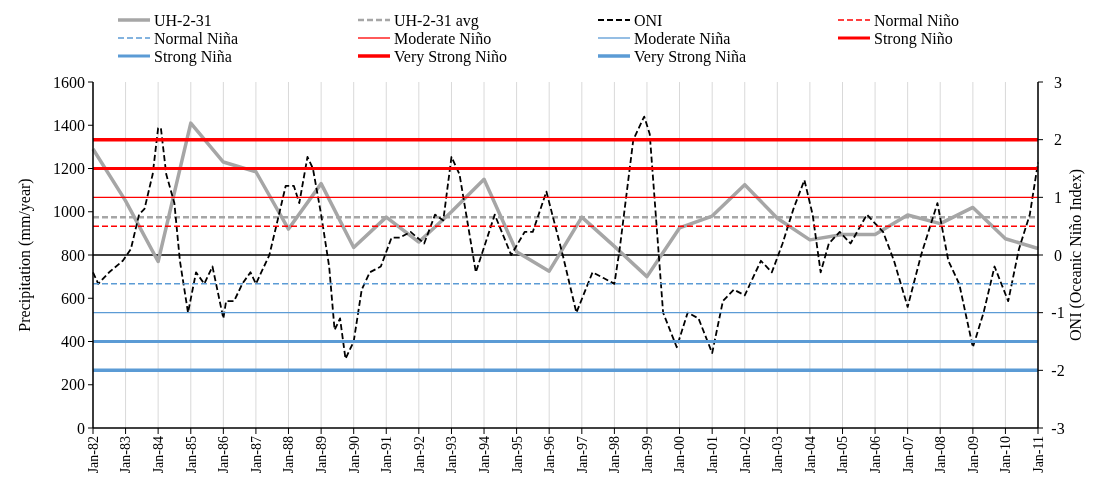 The image size is (1099, 496). What do you see at coordinates (517, 455) in the screenshot?
I see `x-tick-label: Jan-95` at bounding box center [517, 455].